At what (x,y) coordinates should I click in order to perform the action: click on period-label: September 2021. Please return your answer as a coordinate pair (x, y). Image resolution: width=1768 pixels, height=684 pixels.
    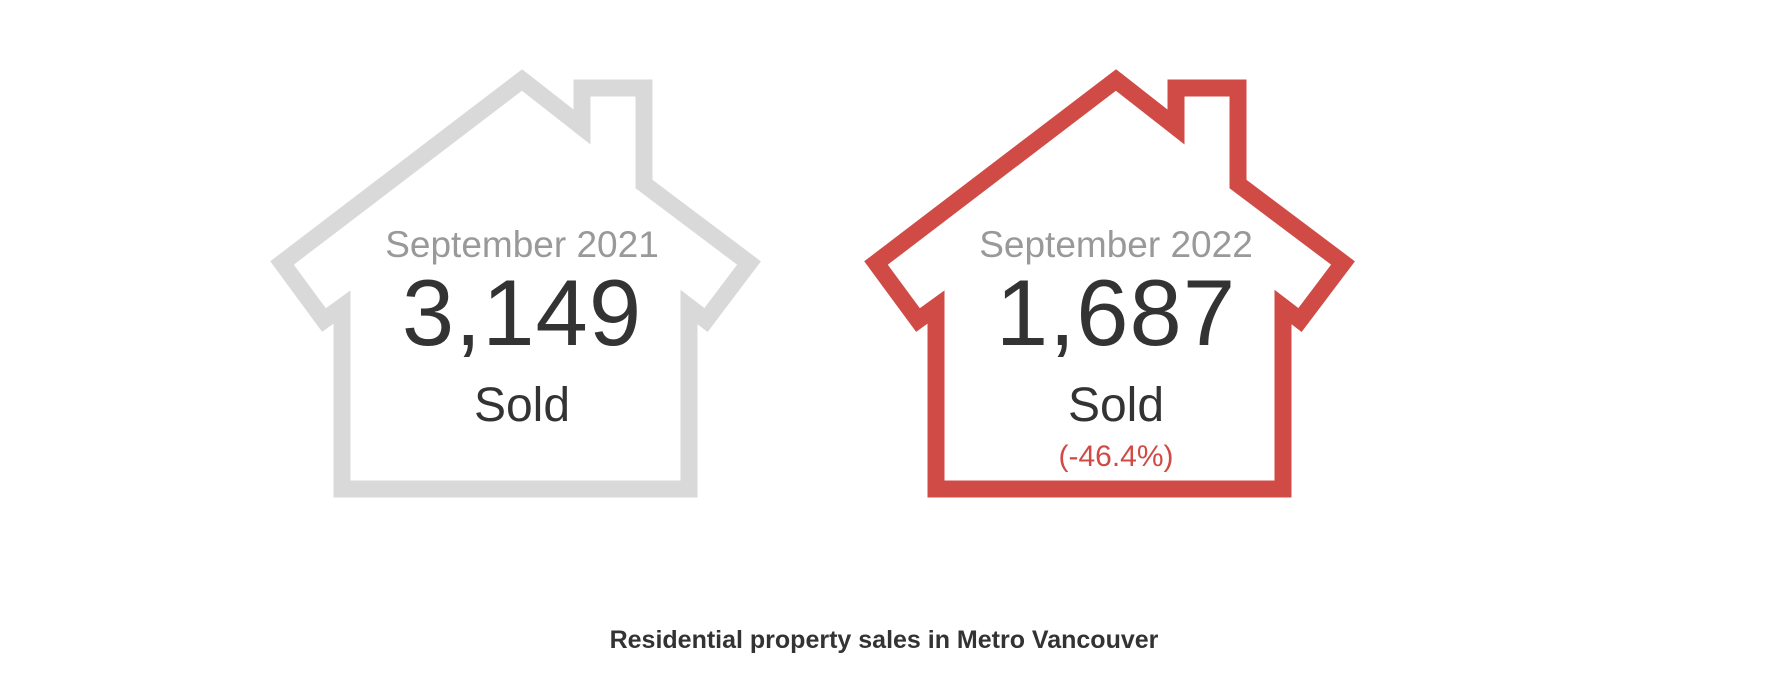
    Looking at the image, I should click on (522, 244).